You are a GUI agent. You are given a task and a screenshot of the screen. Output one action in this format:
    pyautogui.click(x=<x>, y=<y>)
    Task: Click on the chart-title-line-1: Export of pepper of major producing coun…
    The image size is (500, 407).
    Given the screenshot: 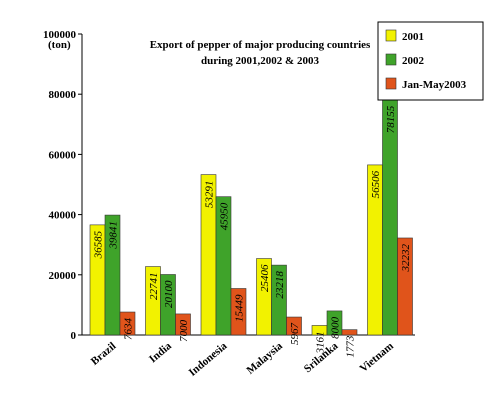 What is the action you would take?
    pyautogui.click(x=260, y=45)
    